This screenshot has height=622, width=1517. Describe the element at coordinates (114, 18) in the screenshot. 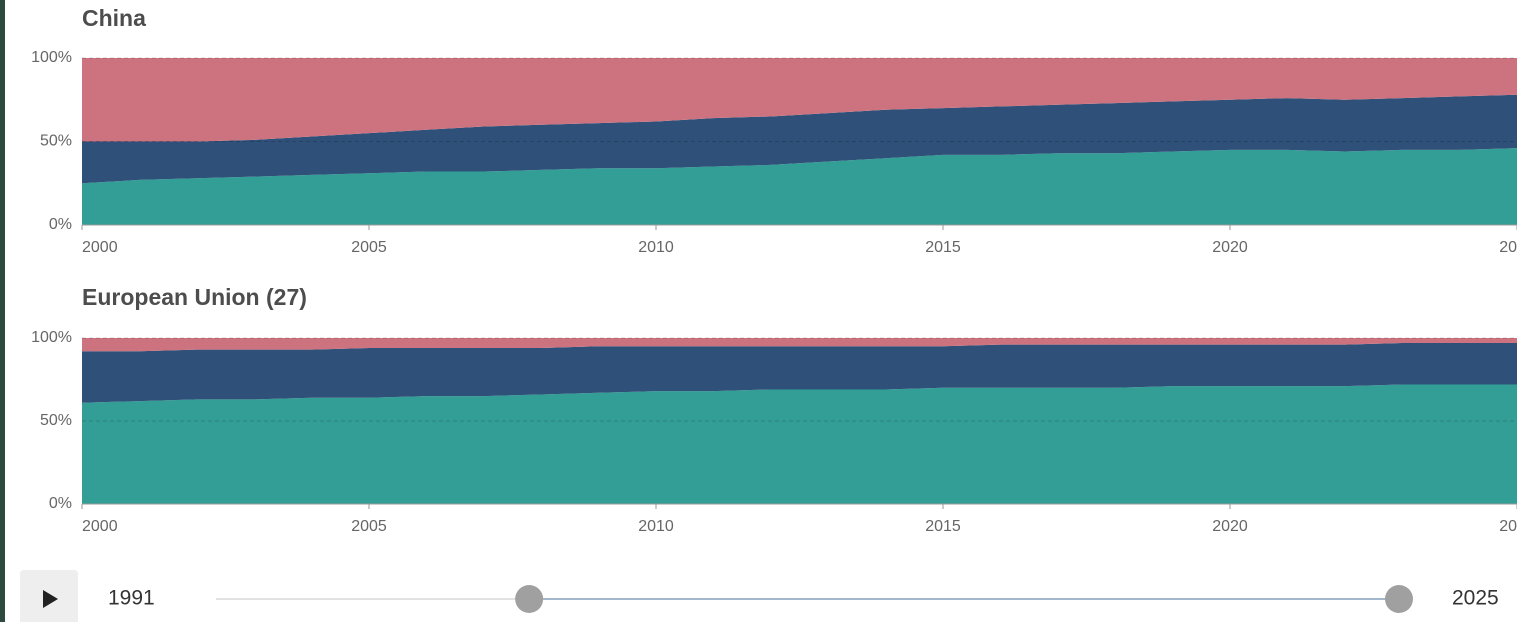

I see `chart-title: China` at that location.